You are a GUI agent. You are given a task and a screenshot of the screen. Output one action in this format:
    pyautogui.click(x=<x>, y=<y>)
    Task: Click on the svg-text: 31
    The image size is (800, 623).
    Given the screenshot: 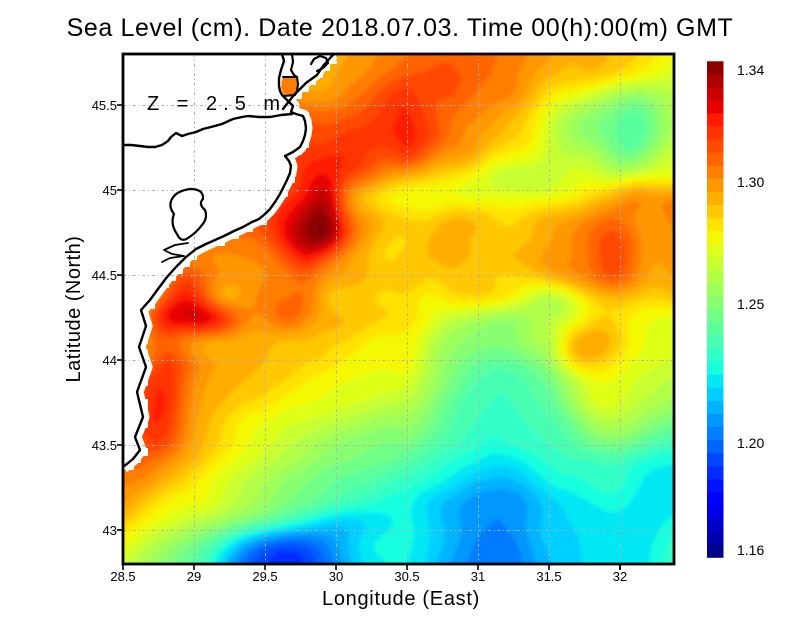 What is the action you would take?
    pyautogui.click(x=478, y=576)
    